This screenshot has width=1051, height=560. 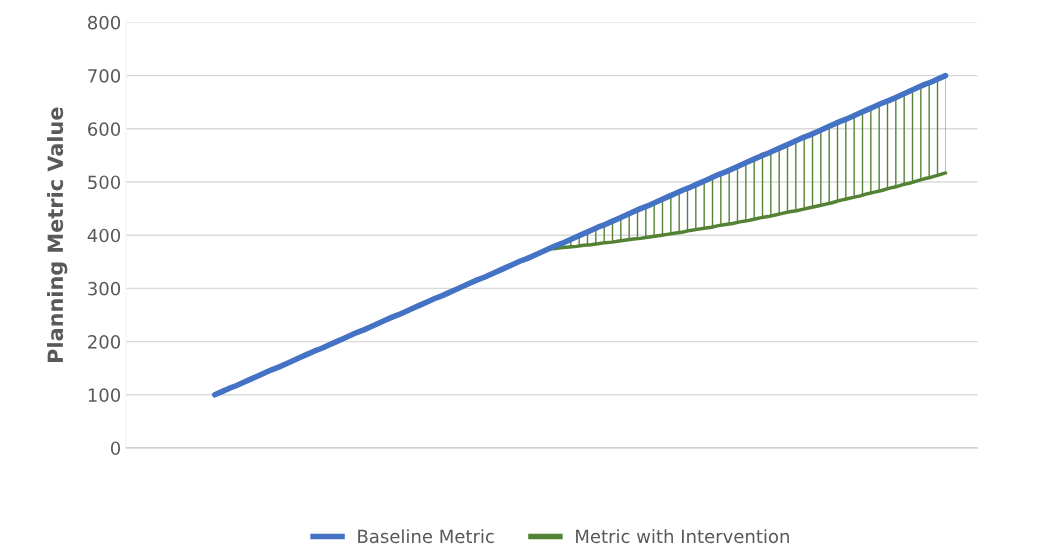 What do you see at coordinates (57, 234) in the screenshot?
I see `y-axis-title: Planning Metric Value` at bounding box center [57, 234].